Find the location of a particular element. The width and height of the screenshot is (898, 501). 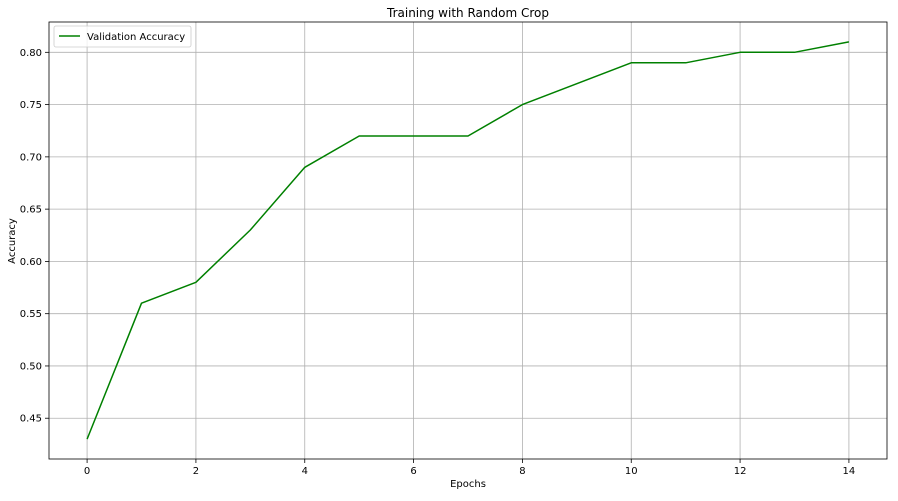

y-tick-label: 0.45 is located at coordinates (31, 419).